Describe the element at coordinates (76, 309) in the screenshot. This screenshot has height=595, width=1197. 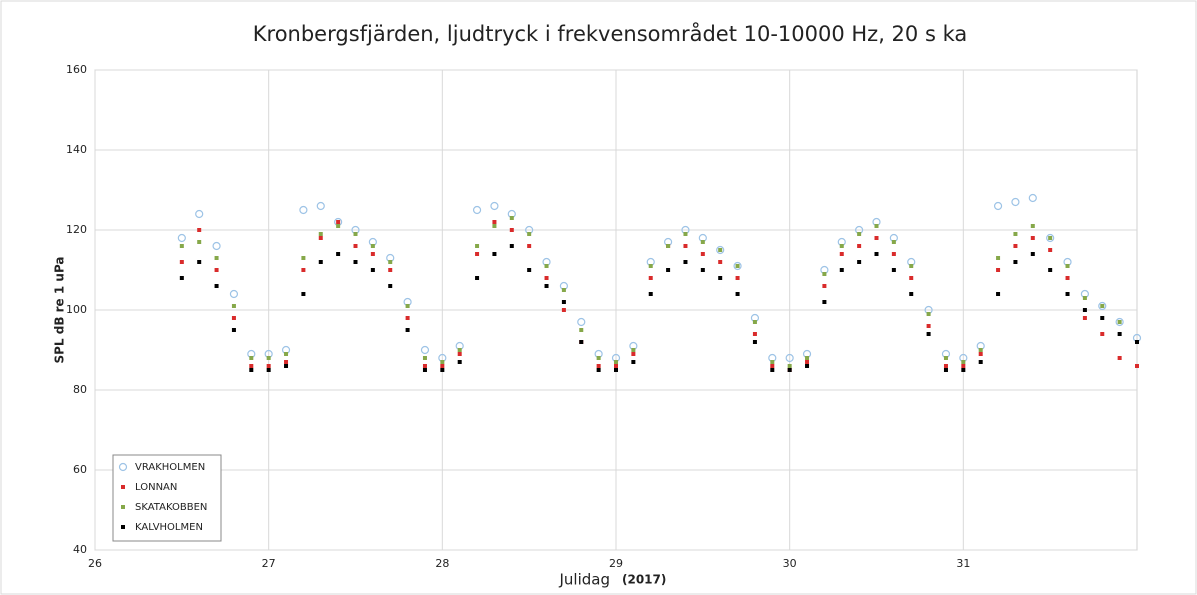
I see `y-tick-label: 100` at that location.